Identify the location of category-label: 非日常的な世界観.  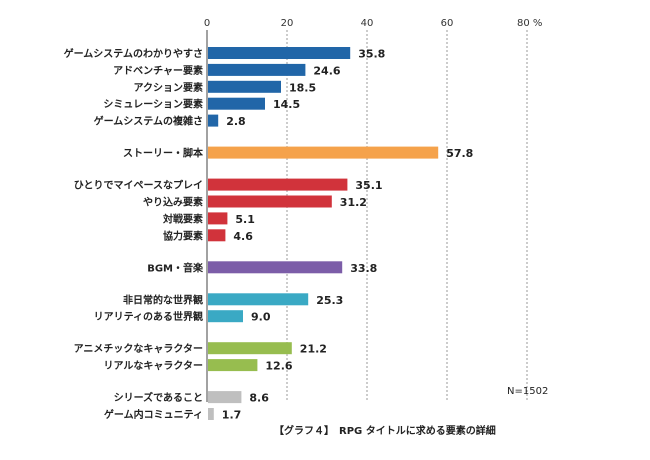
(163, 299).